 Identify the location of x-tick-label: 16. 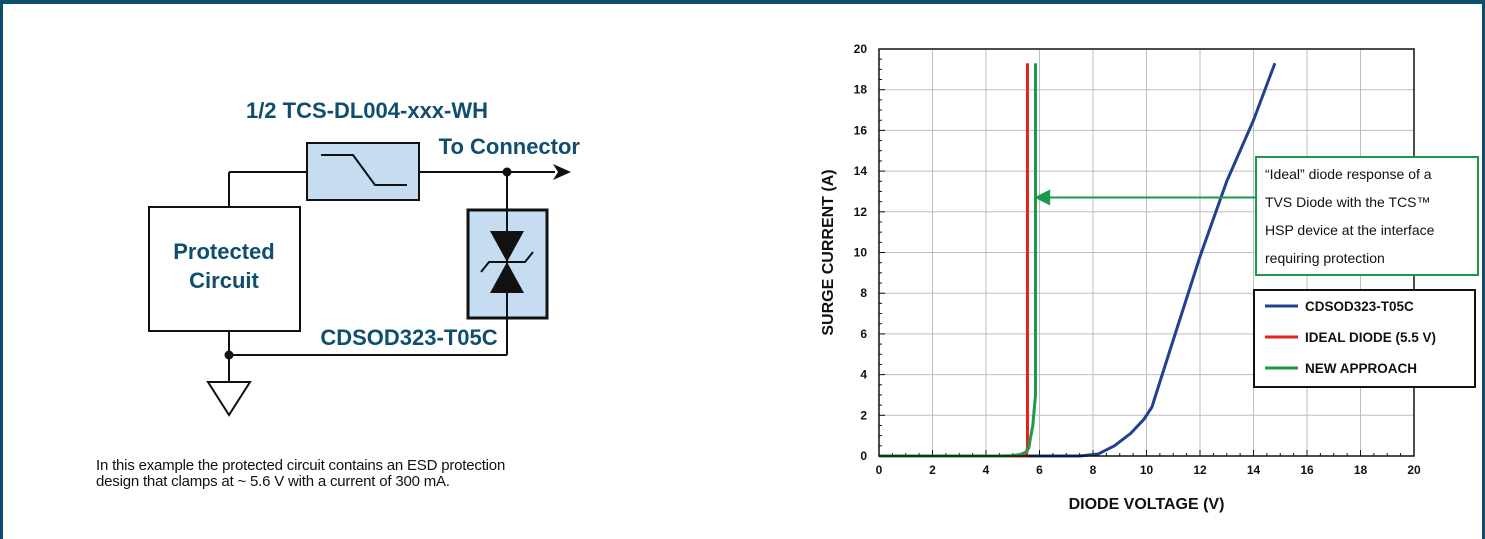
(1307, 470).